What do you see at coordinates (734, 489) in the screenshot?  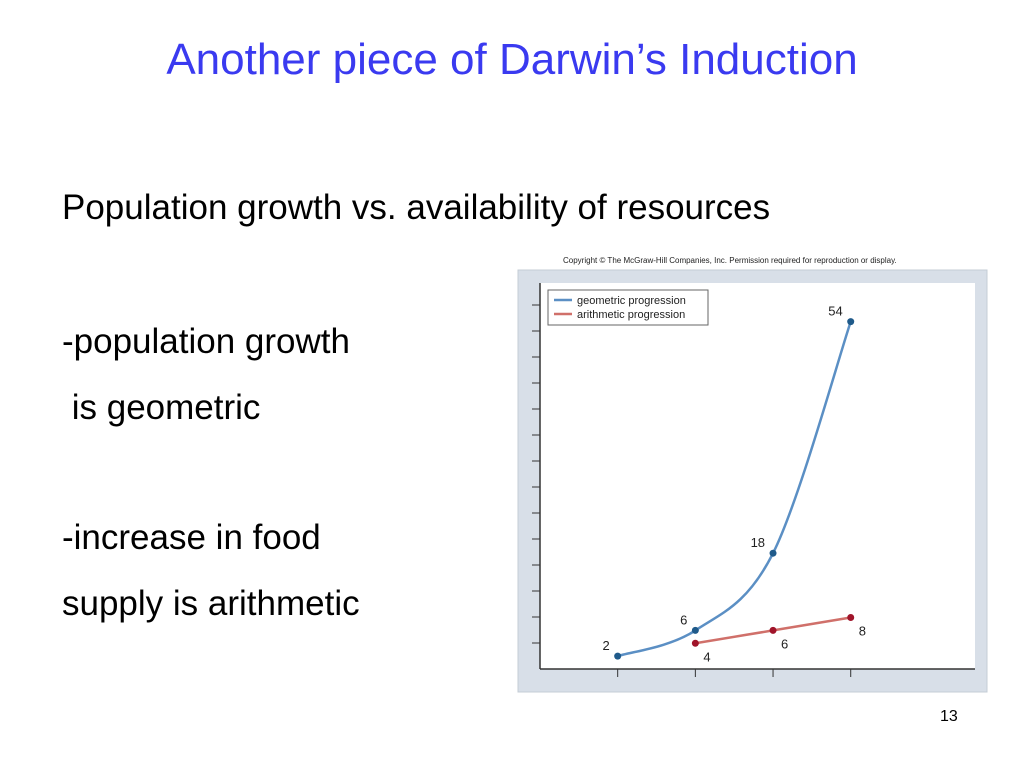 I see `series-line` at bounding box center [734, 489].